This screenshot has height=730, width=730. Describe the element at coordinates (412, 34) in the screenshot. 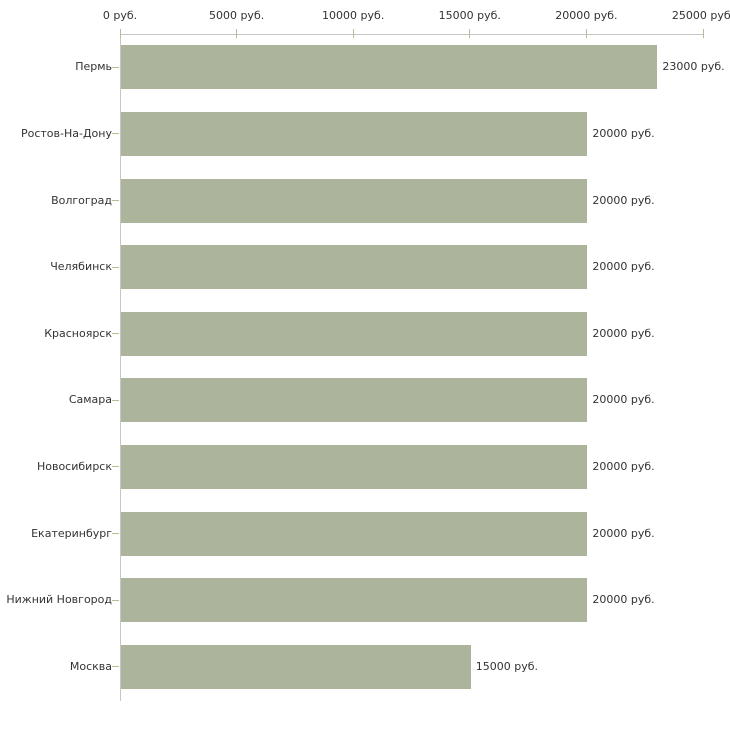

I see `x-axis-line` at that location.